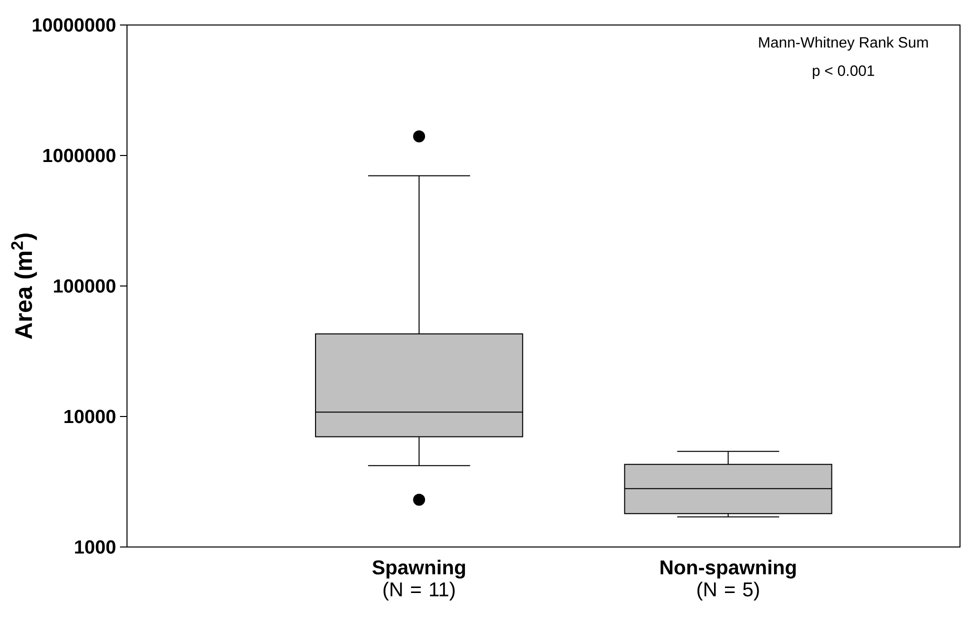 The height and width of the screenshot is (631, 964). What do you see at coordinates (79, 155) in the screenshot?
I see `y-tick-label: 1000000` at bounding box center [79, 155].